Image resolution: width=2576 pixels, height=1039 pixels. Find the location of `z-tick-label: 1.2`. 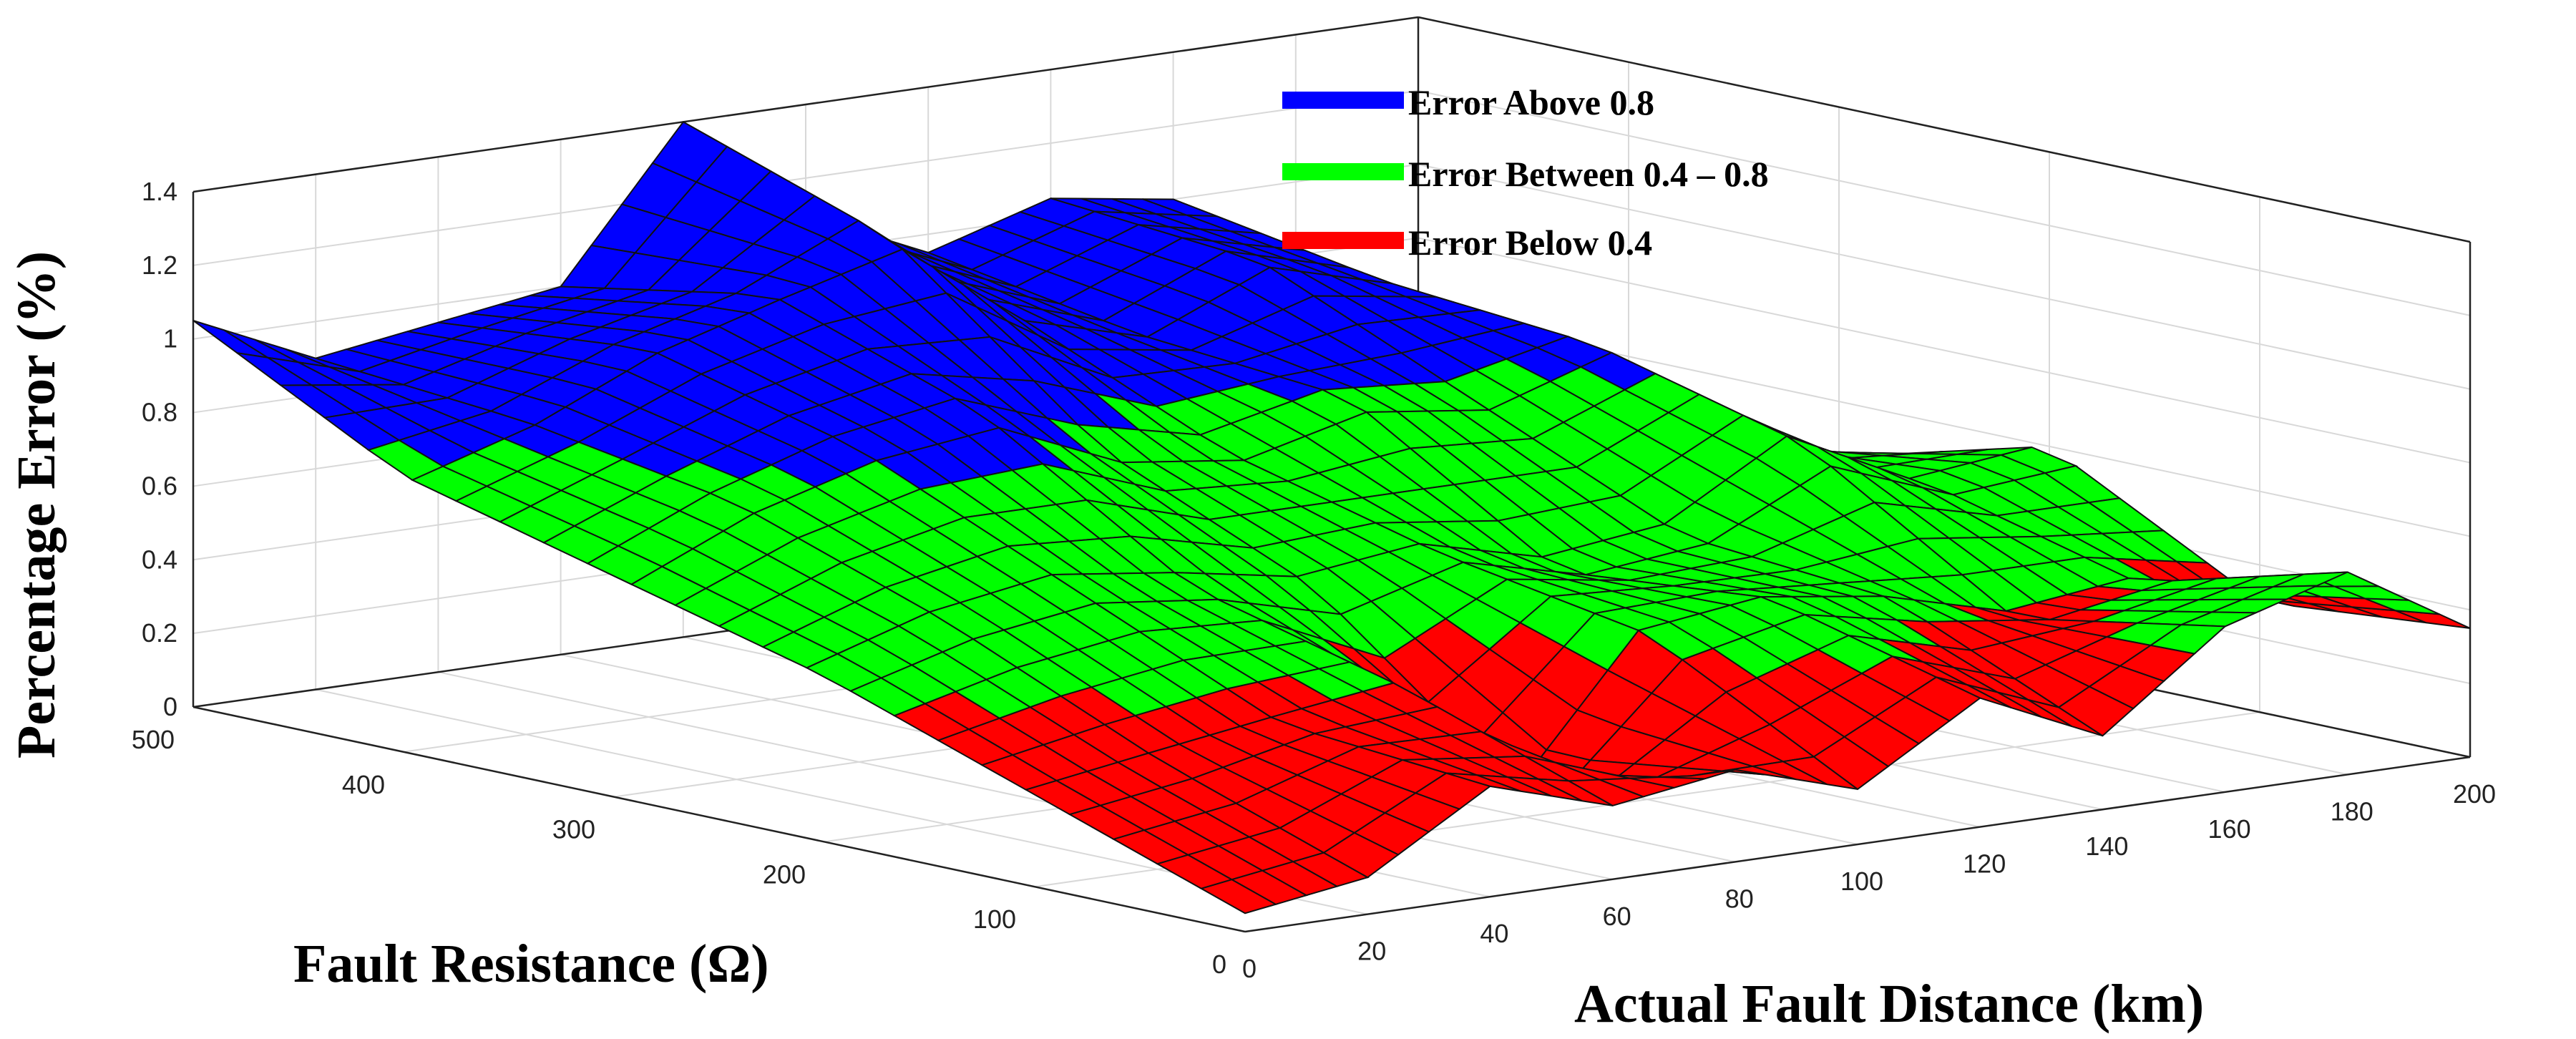

z-tick-label: 1.2 is located at coordinates (159, 265).